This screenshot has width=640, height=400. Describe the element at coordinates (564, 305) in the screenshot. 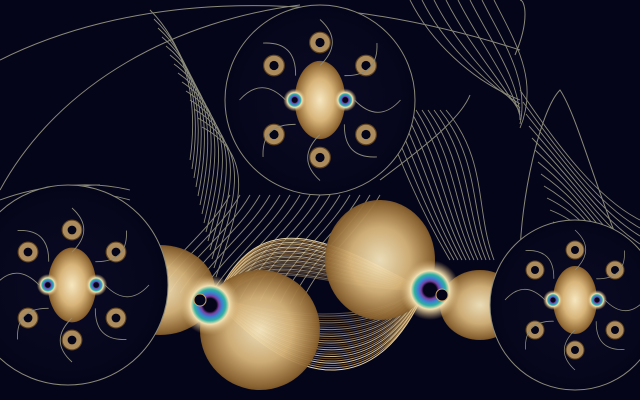

I see `disc-right` at that location.